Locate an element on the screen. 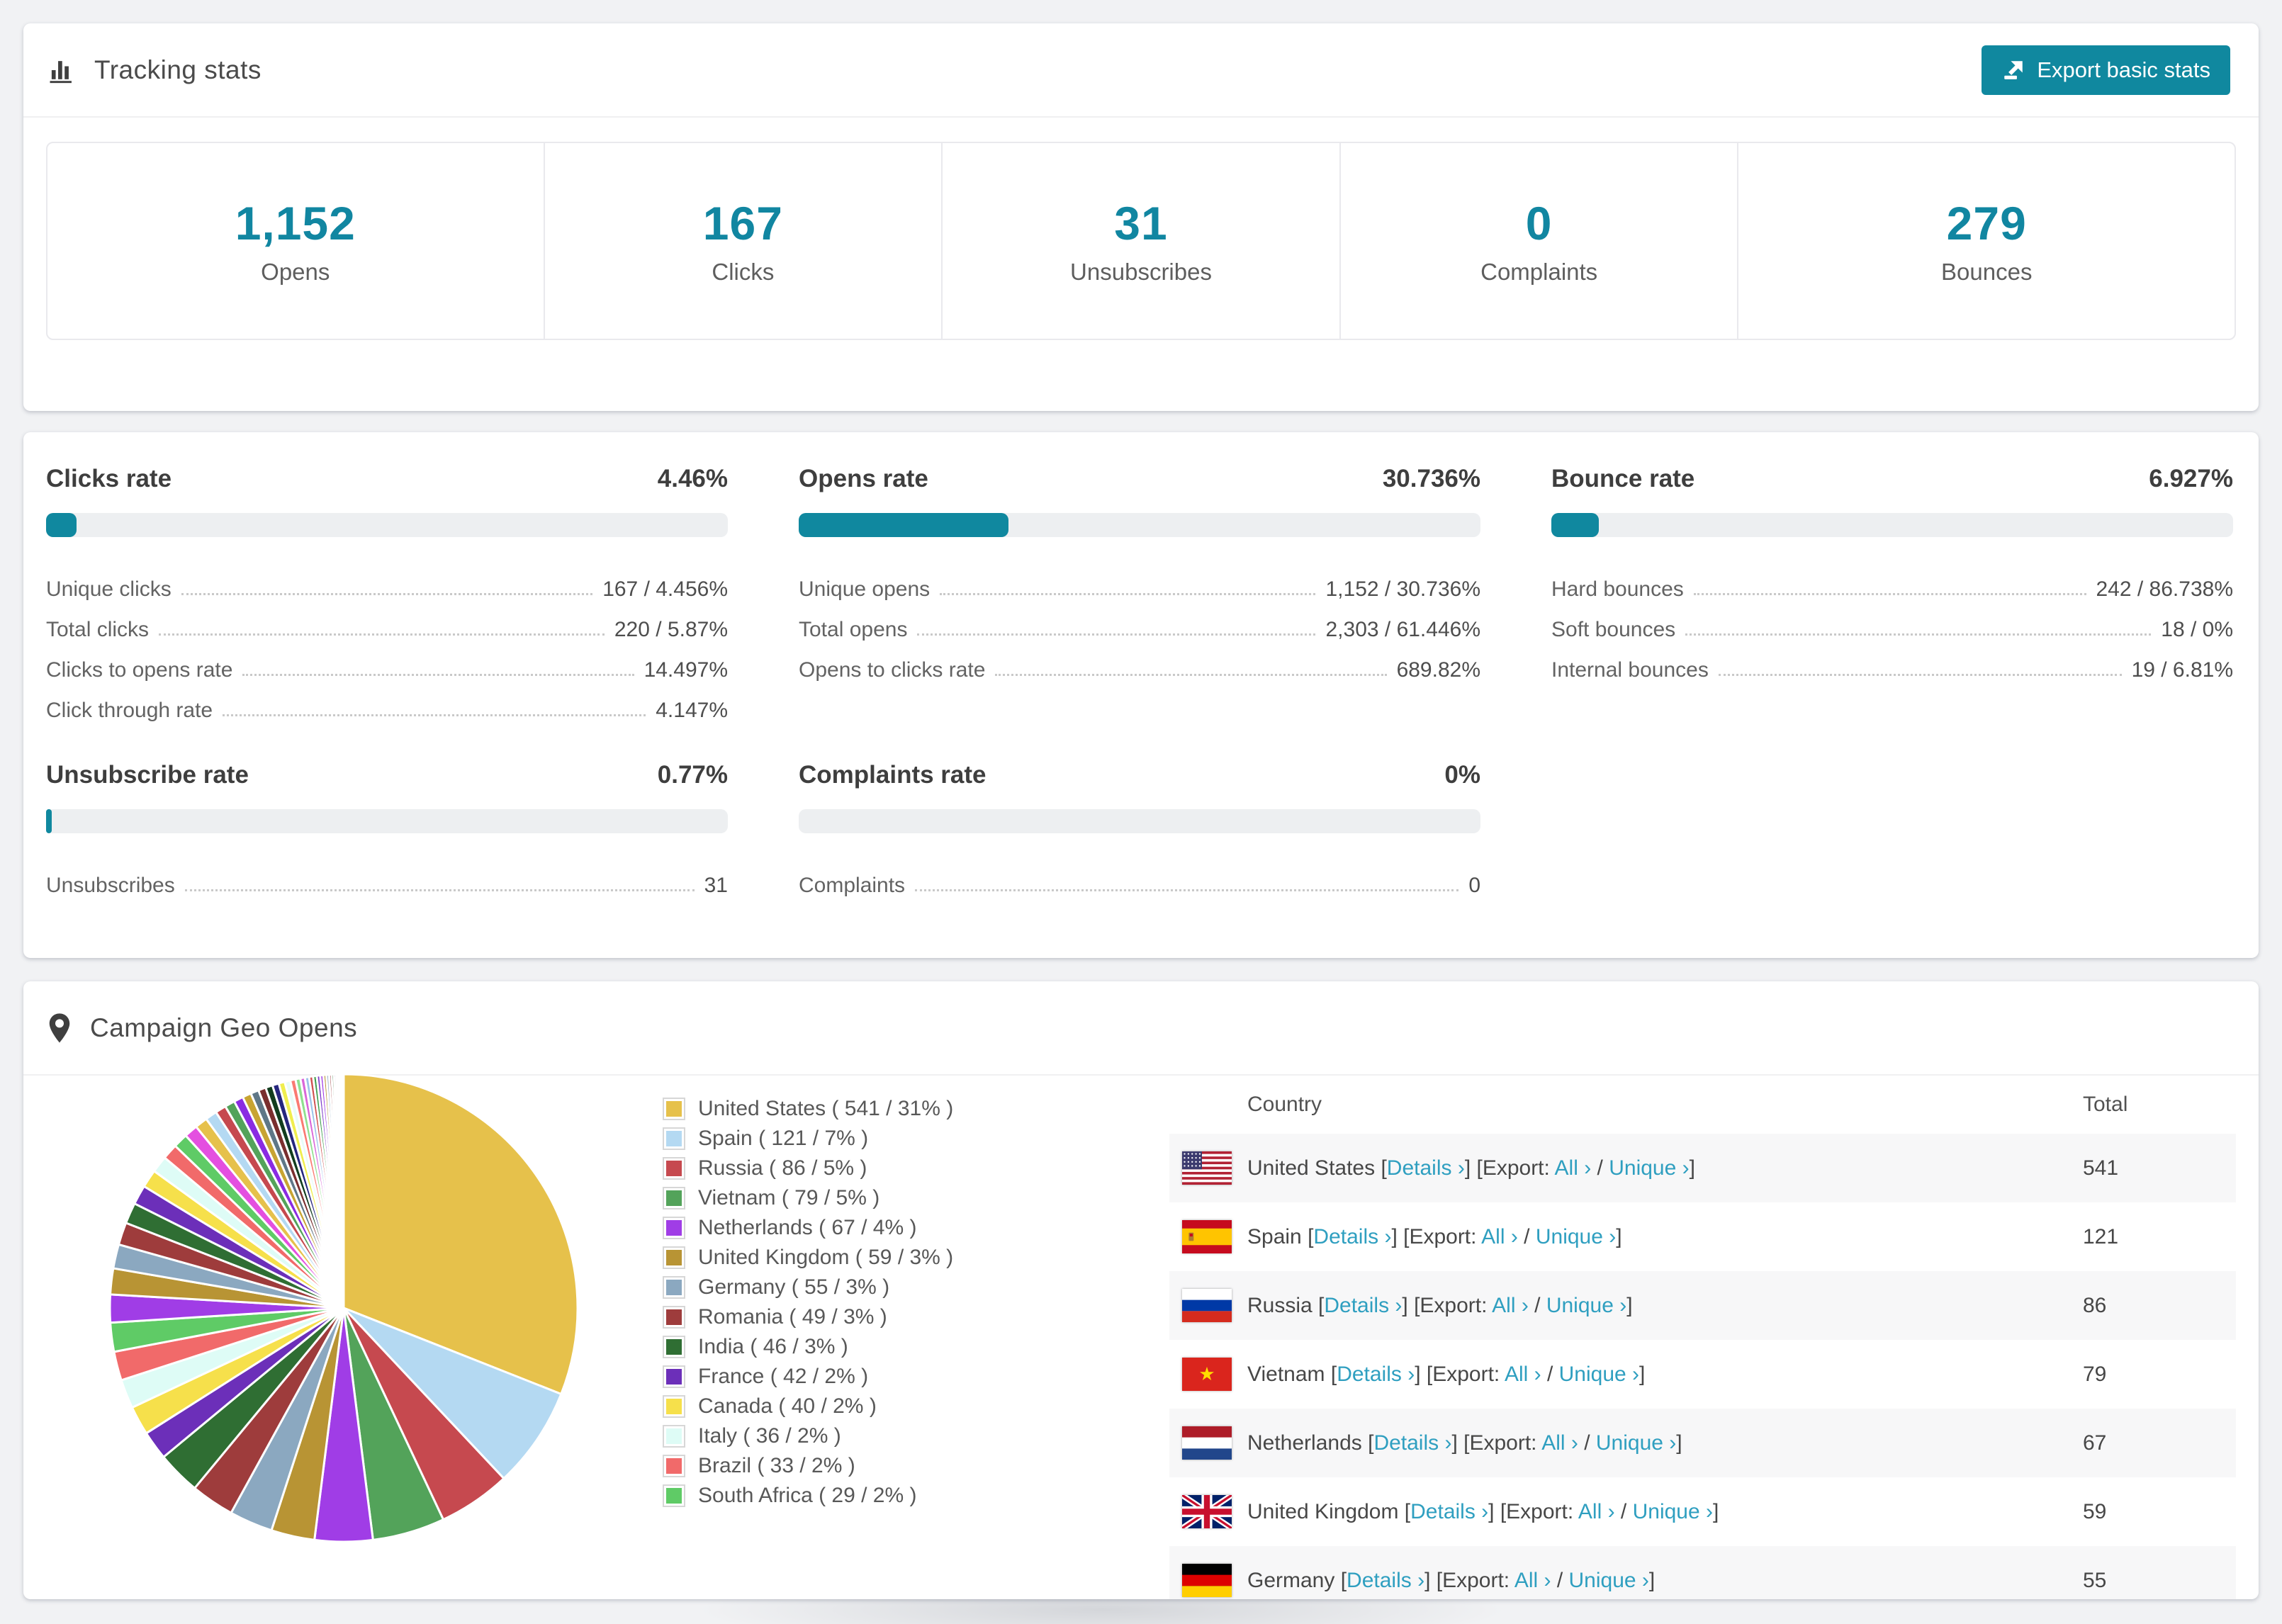 This screenshot has height=1624, width=2282. export-all-link-united-kingdom: All › is located at coordinates (1596, 1511).